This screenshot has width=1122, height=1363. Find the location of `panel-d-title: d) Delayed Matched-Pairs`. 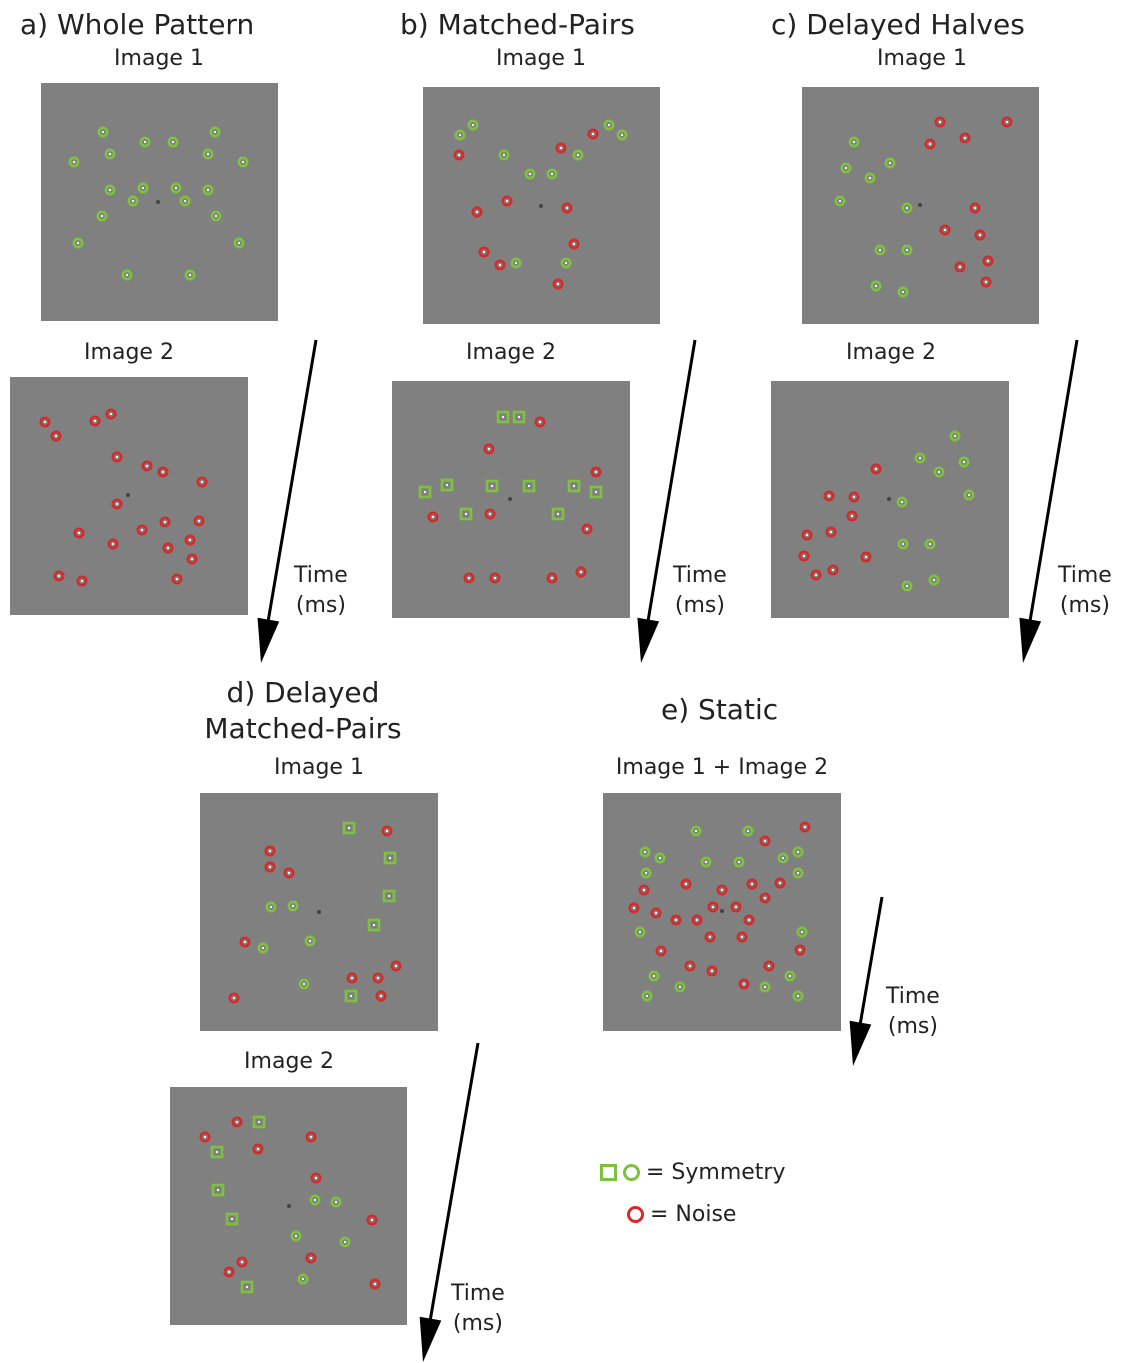

panel-d-title: d) Delayed Matched-Pairs is located at coordinates (302, 711).